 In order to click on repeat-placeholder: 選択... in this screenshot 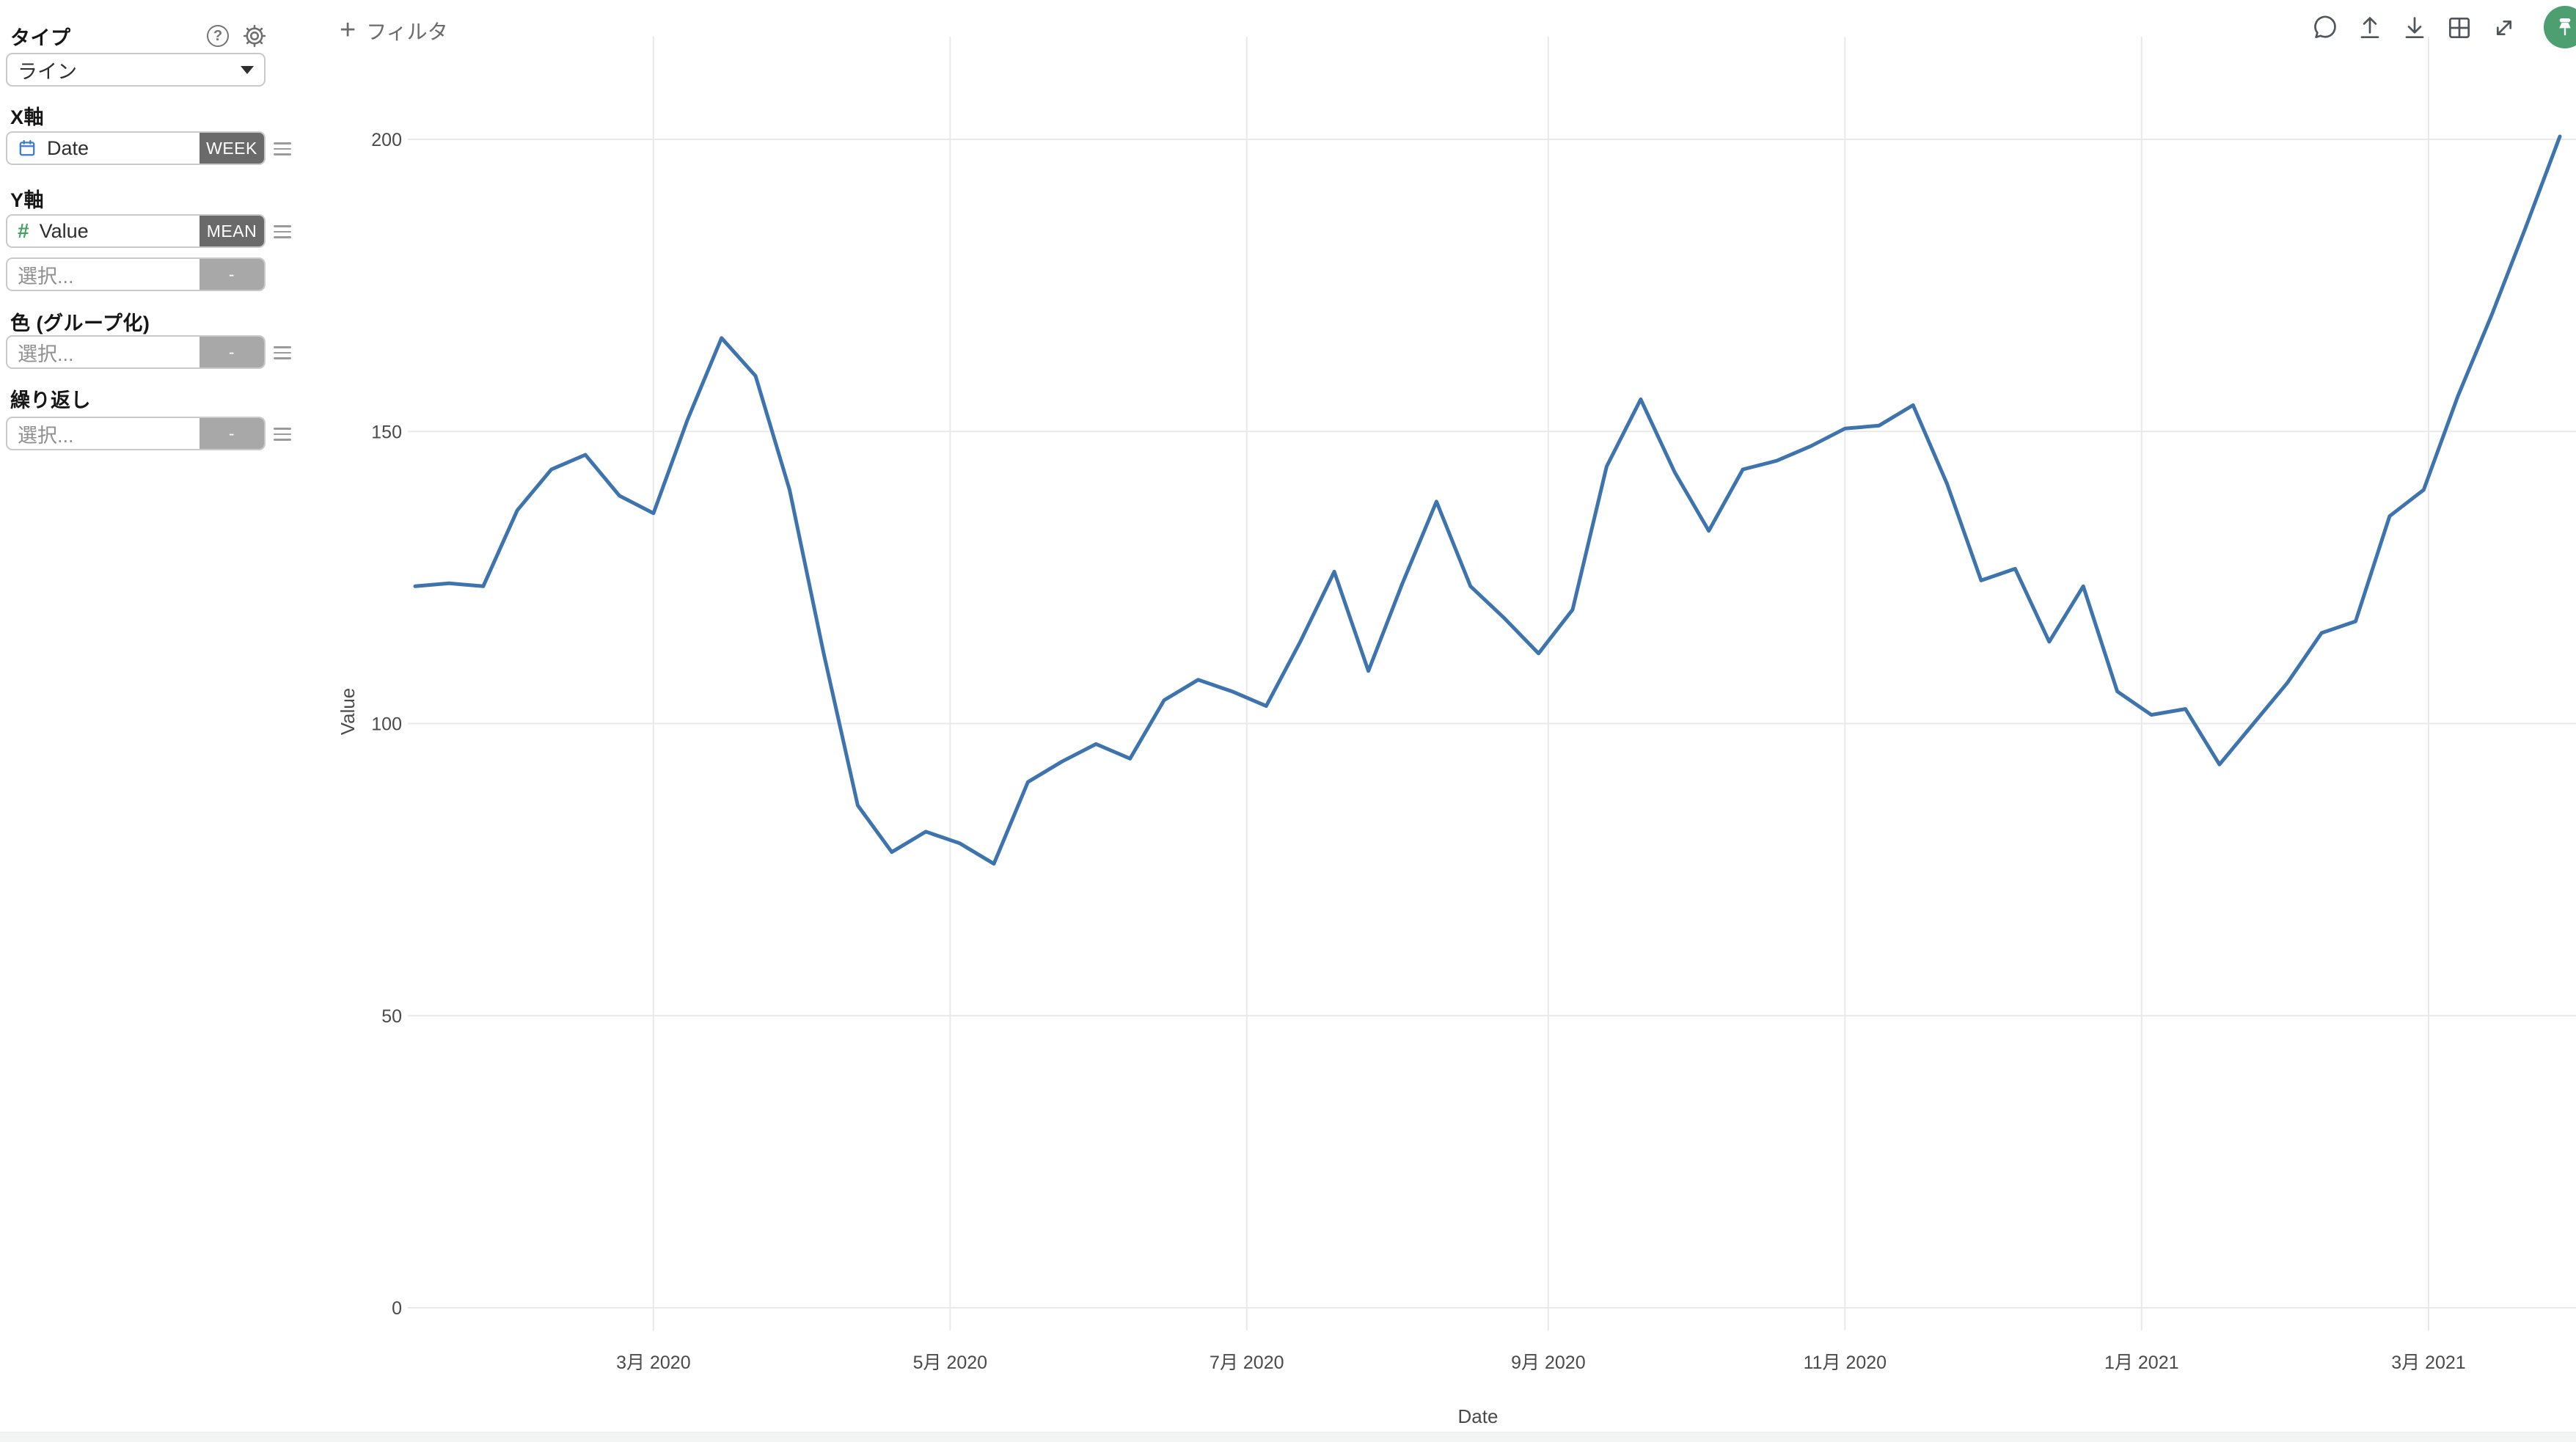, I will do `click(46, 435)`.